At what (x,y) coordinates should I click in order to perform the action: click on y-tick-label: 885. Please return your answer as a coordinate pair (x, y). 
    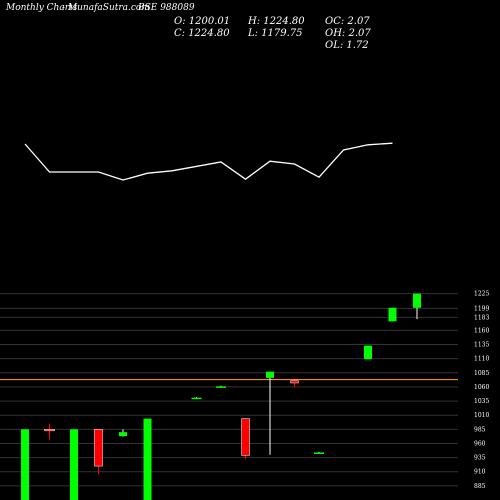
    Looking at the image, I should click on (480, 486).